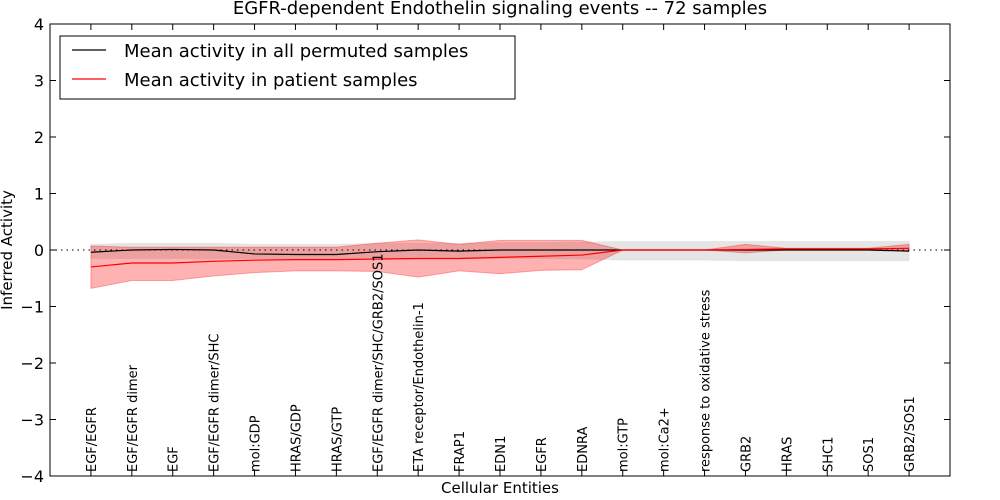  What do you see at coordinates (583, 449) in the screenshot?
I see `x-tick-label: EDNRA` at bounding box center [583, 449].